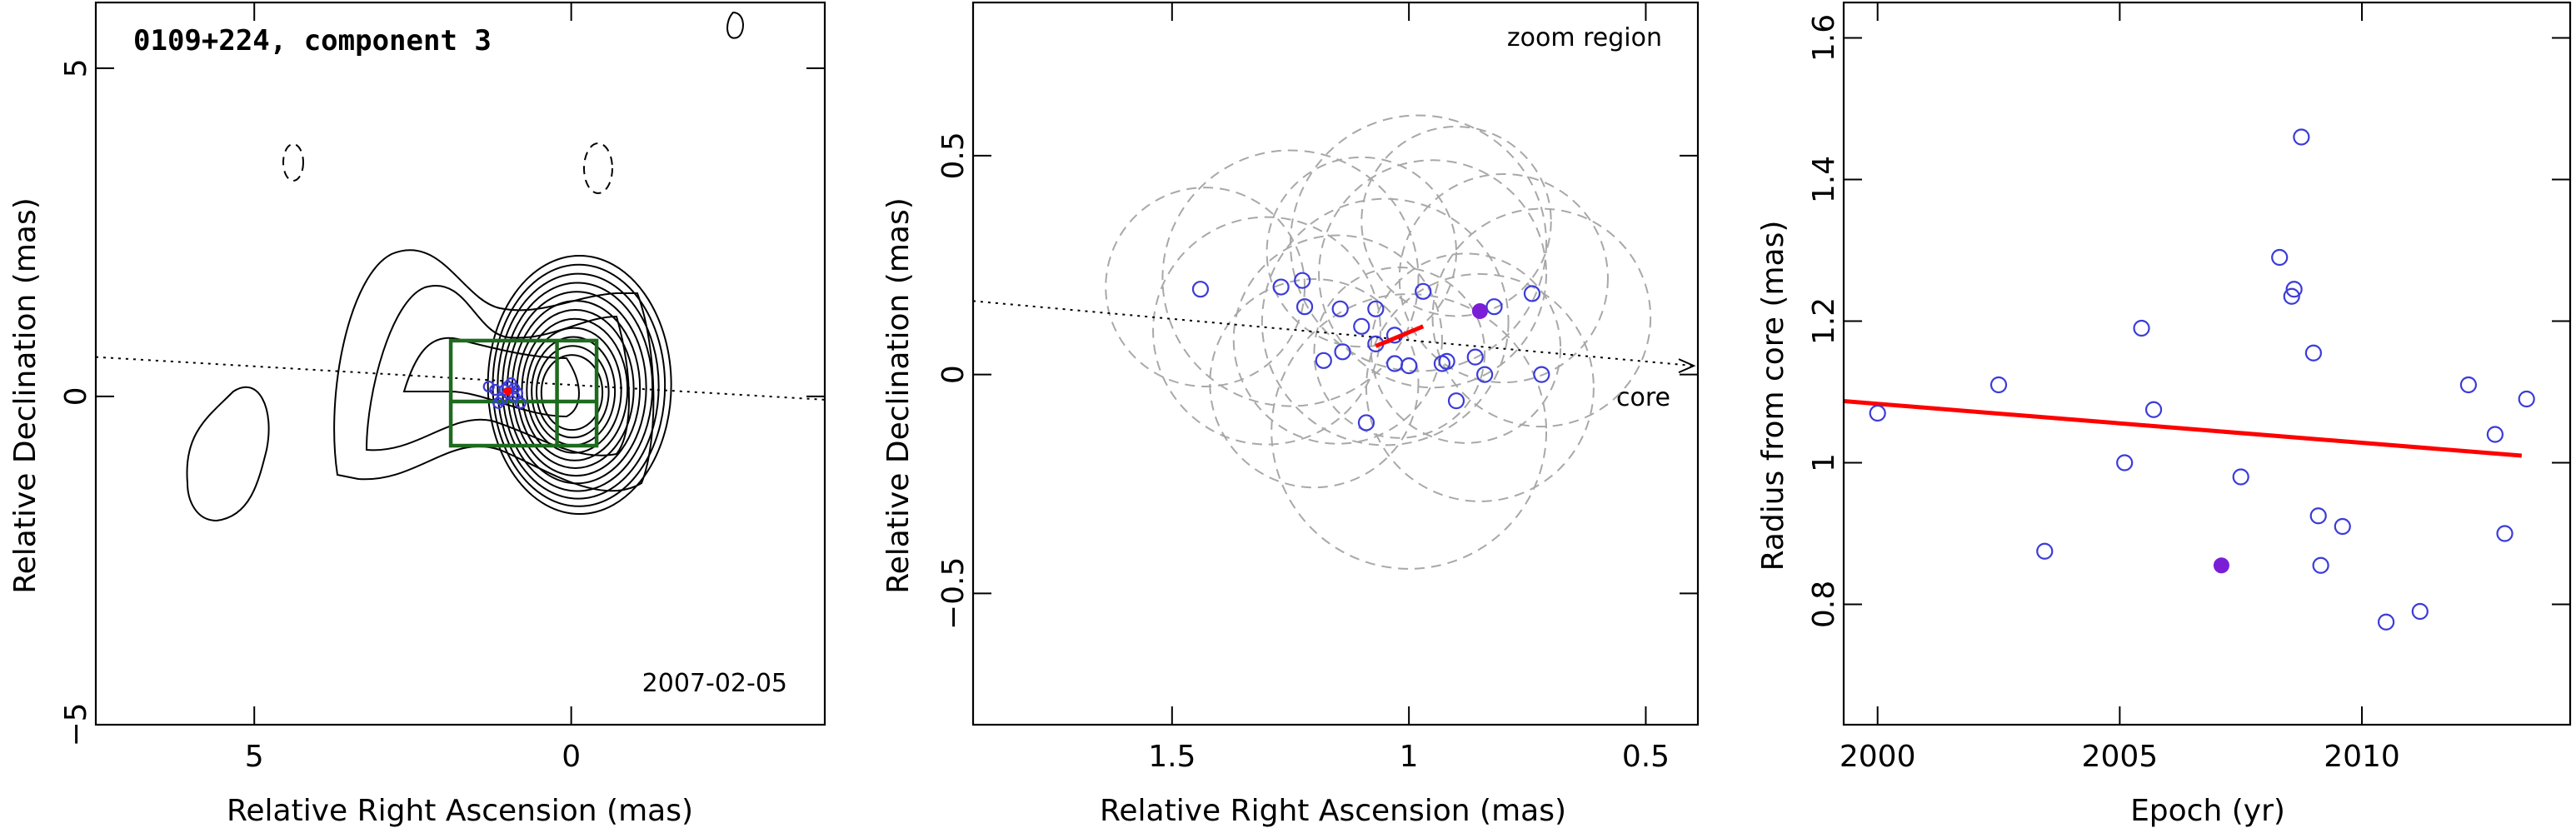  I want to click on y-tick-label: 0.5, so click(953, 155).